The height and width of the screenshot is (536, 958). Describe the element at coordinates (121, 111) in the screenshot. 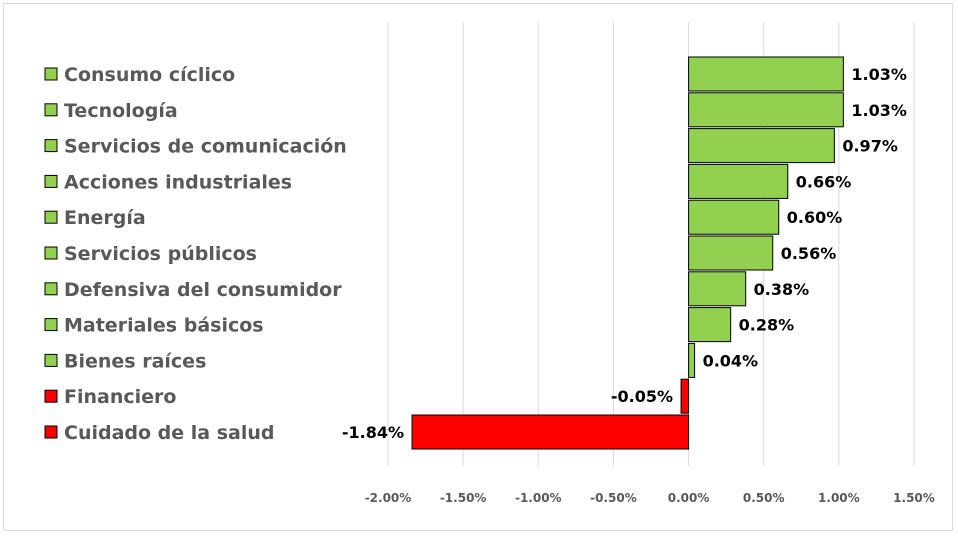

I see `legend-label: Tecnología` at that location.